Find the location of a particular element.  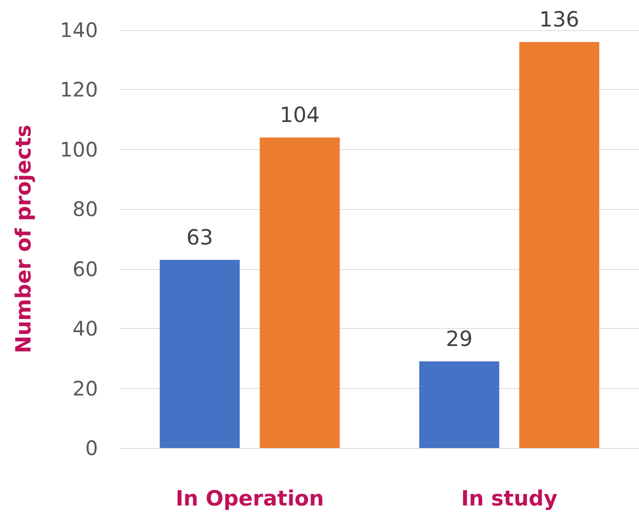

y-tick-label: 100 is located at coordinates (79, 149).